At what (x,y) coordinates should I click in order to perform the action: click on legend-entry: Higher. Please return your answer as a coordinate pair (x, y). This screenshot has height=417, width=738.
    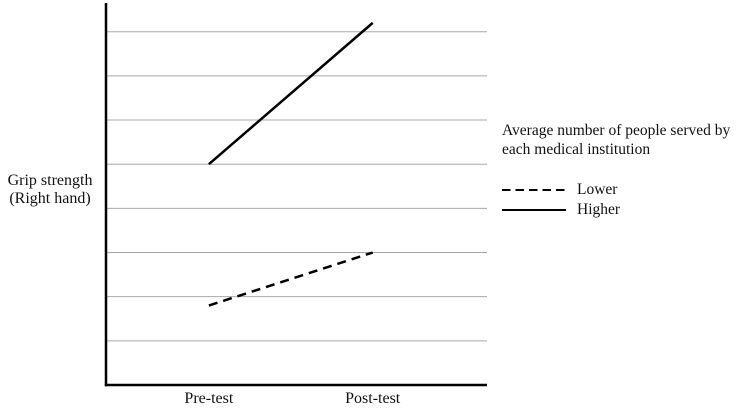
    Looking at the image, I should click on (620, 210).